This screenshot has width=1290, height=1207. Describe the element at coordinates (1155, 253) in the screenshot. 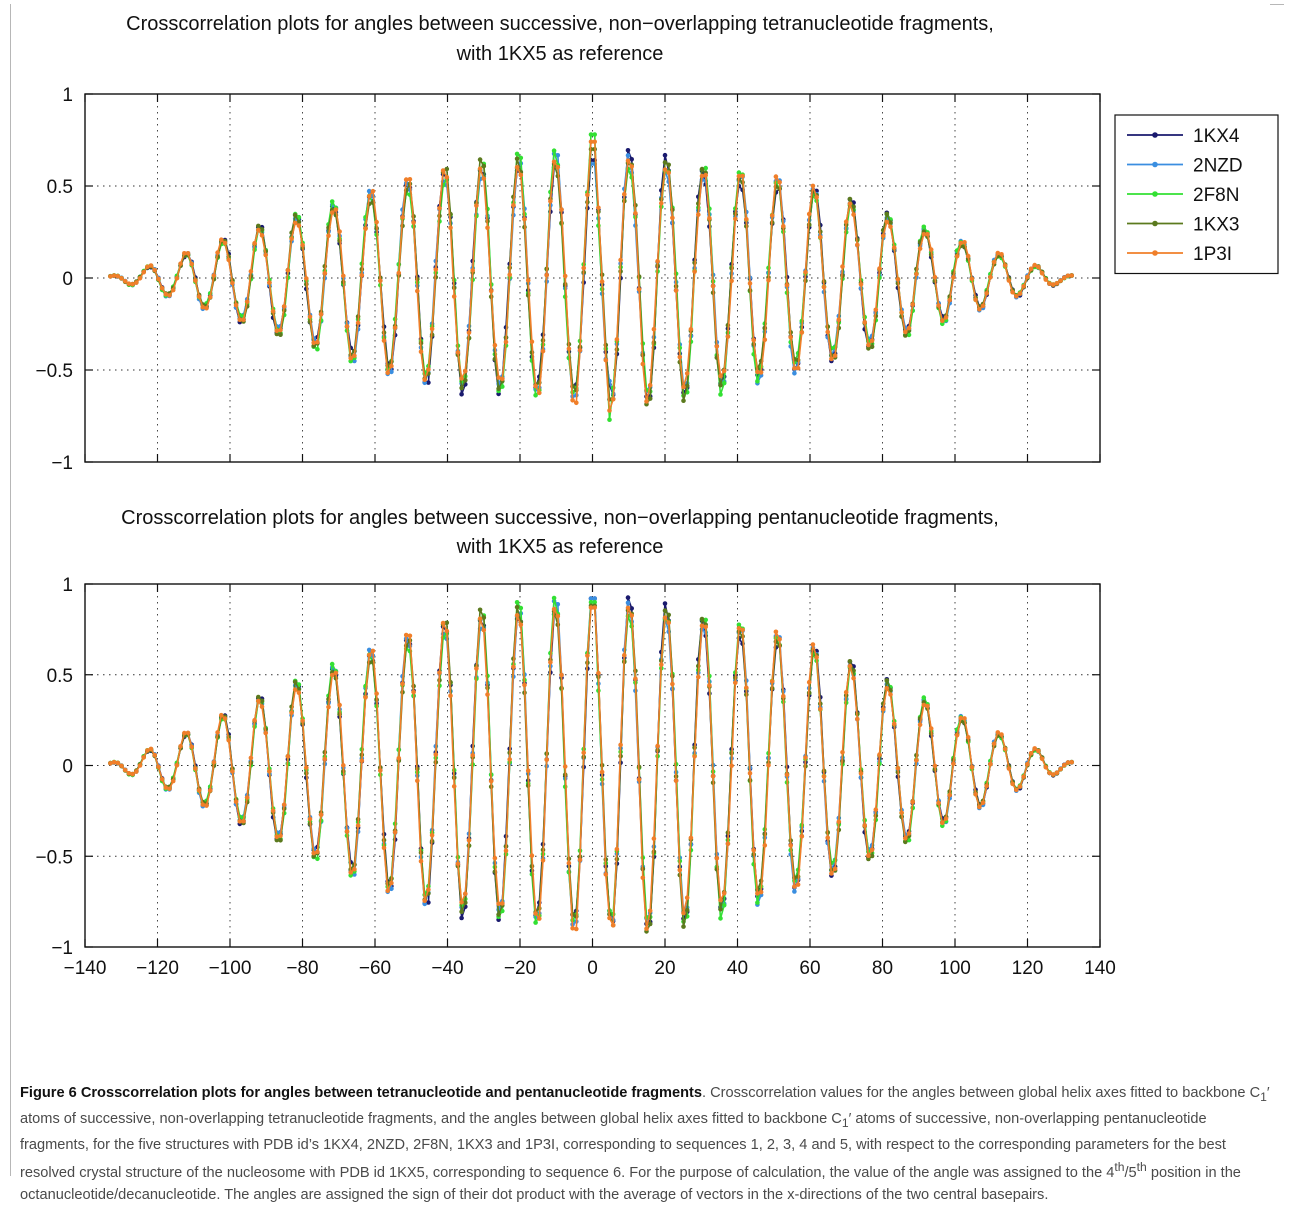

I see `legend-marker` at that location.